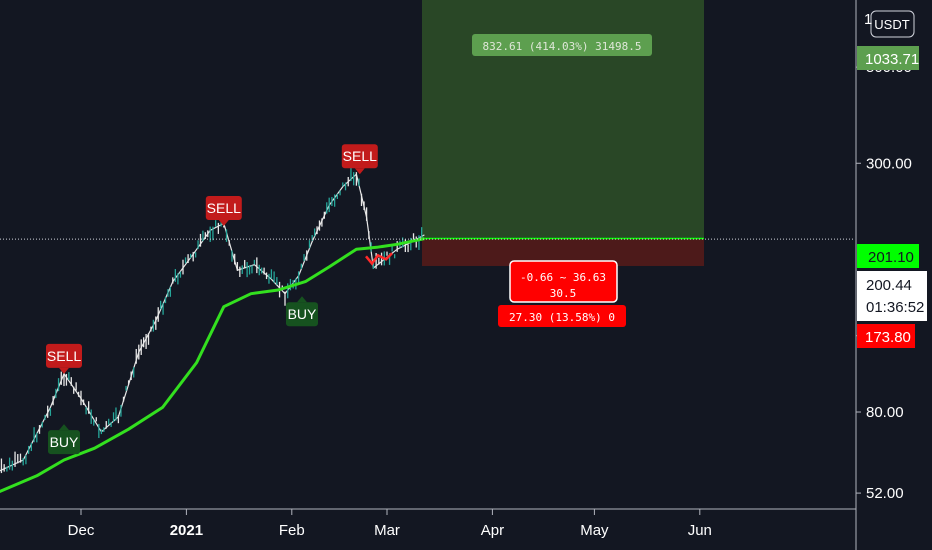 The width and height of the screenshot is (932, 550). Describe the element at coordinates (891, 257) in the screenshot. I see `entry-price: 201.10` at that location.